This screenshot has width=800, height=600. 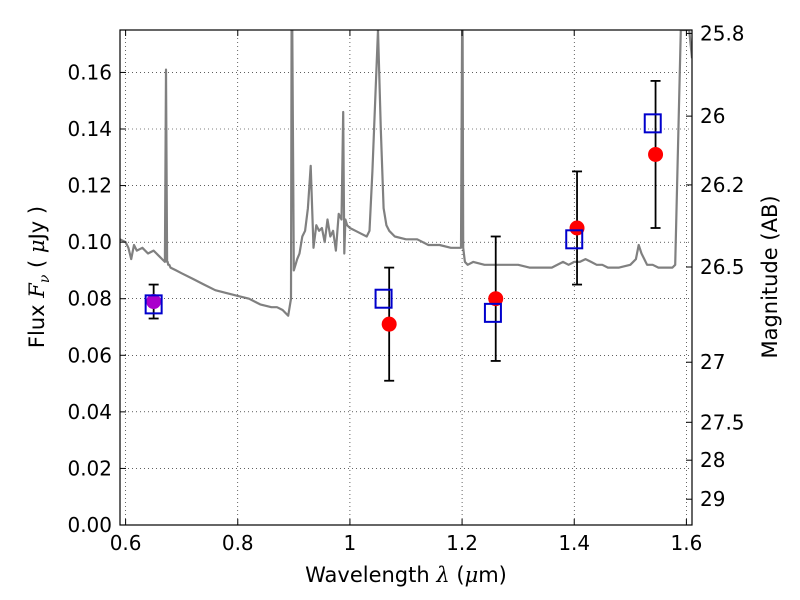 I want to click on x-axis-unit-mu: μ, so click(x=472, y=575).